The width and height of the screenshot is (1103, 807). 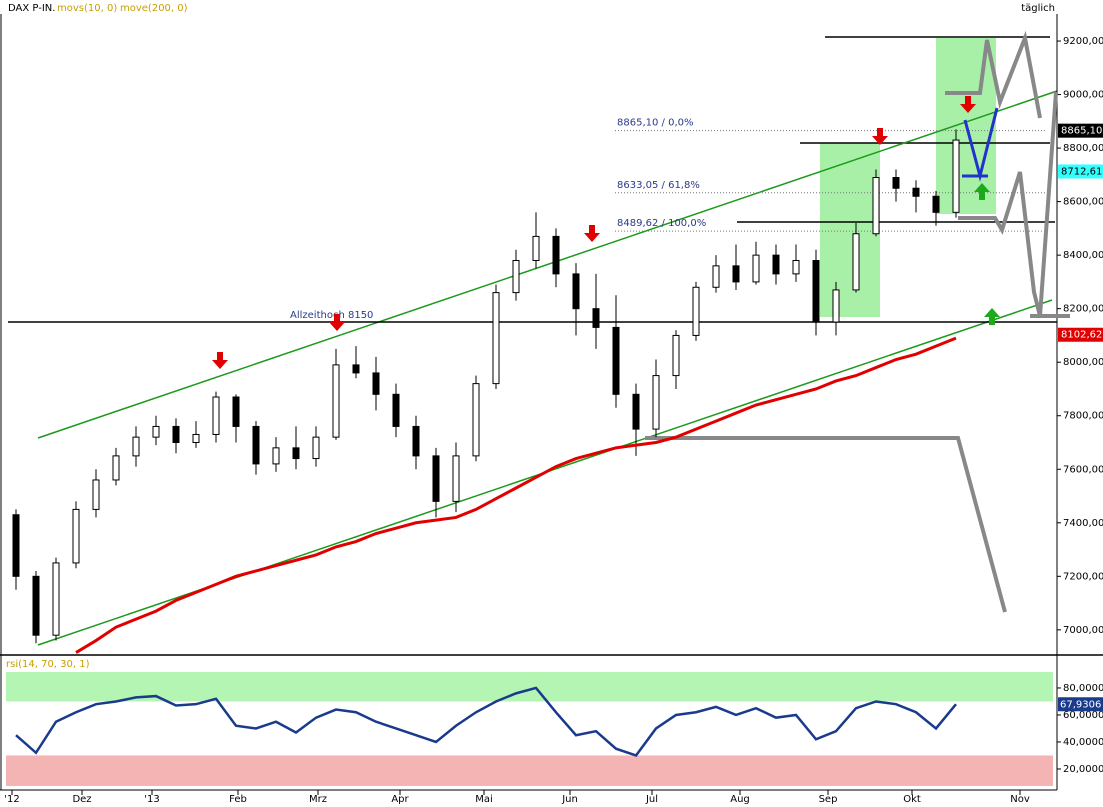 I want to click on period: täglich, so click(x=1038, y=8).